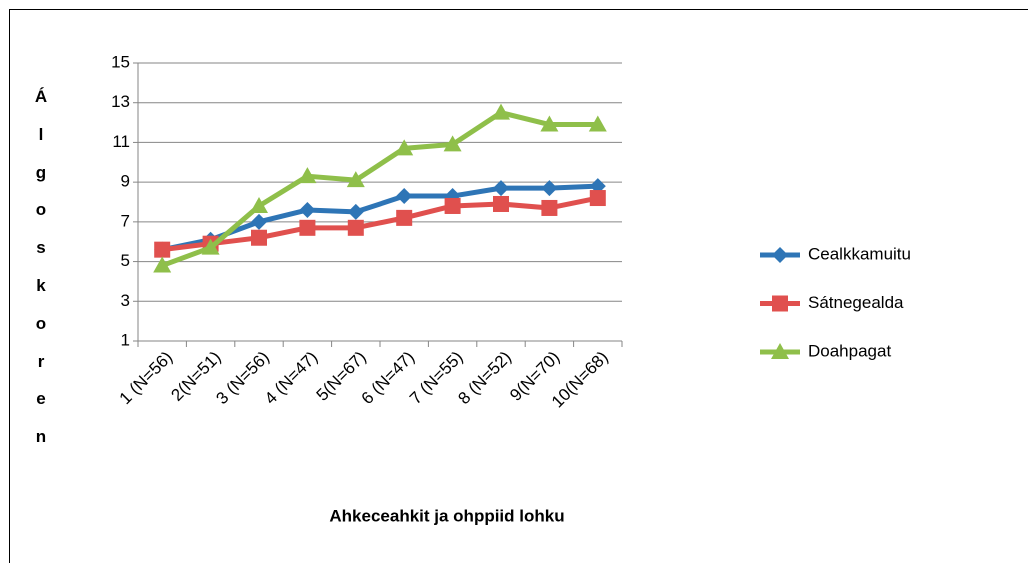  I want to click on y-tick-label: 3, so click(125, 300).